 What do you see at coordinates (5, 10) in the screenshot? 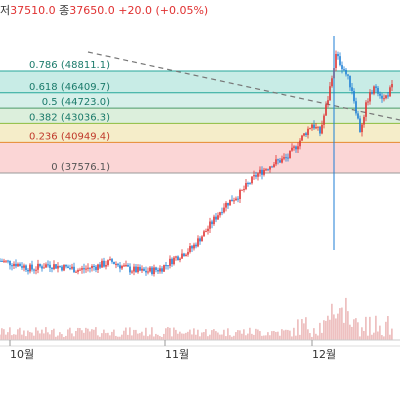
I see `low-label: 저` at bounding box center [5, 10].